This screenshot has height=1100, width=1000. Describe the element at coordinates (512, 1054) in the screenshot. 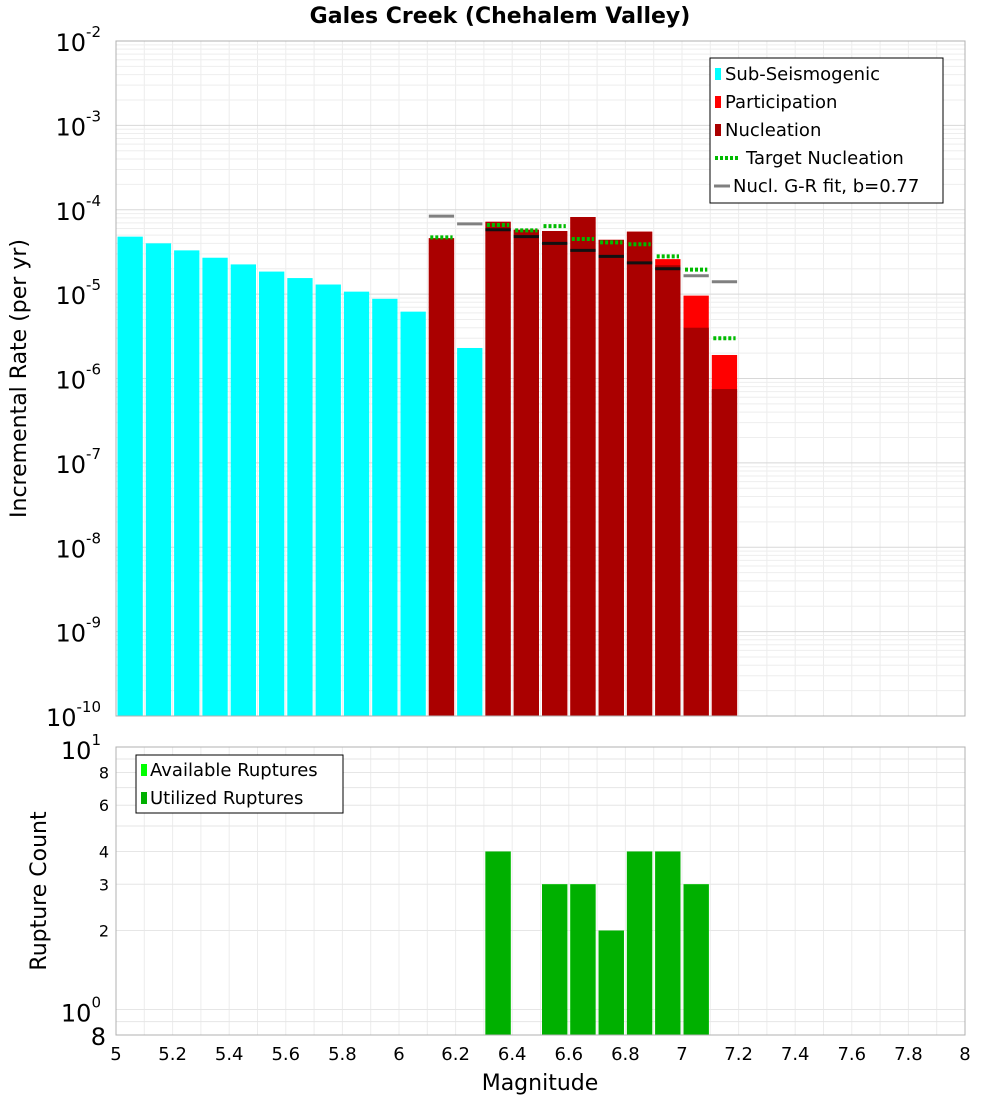

I see `x-tick-label: 6.4` at that location.